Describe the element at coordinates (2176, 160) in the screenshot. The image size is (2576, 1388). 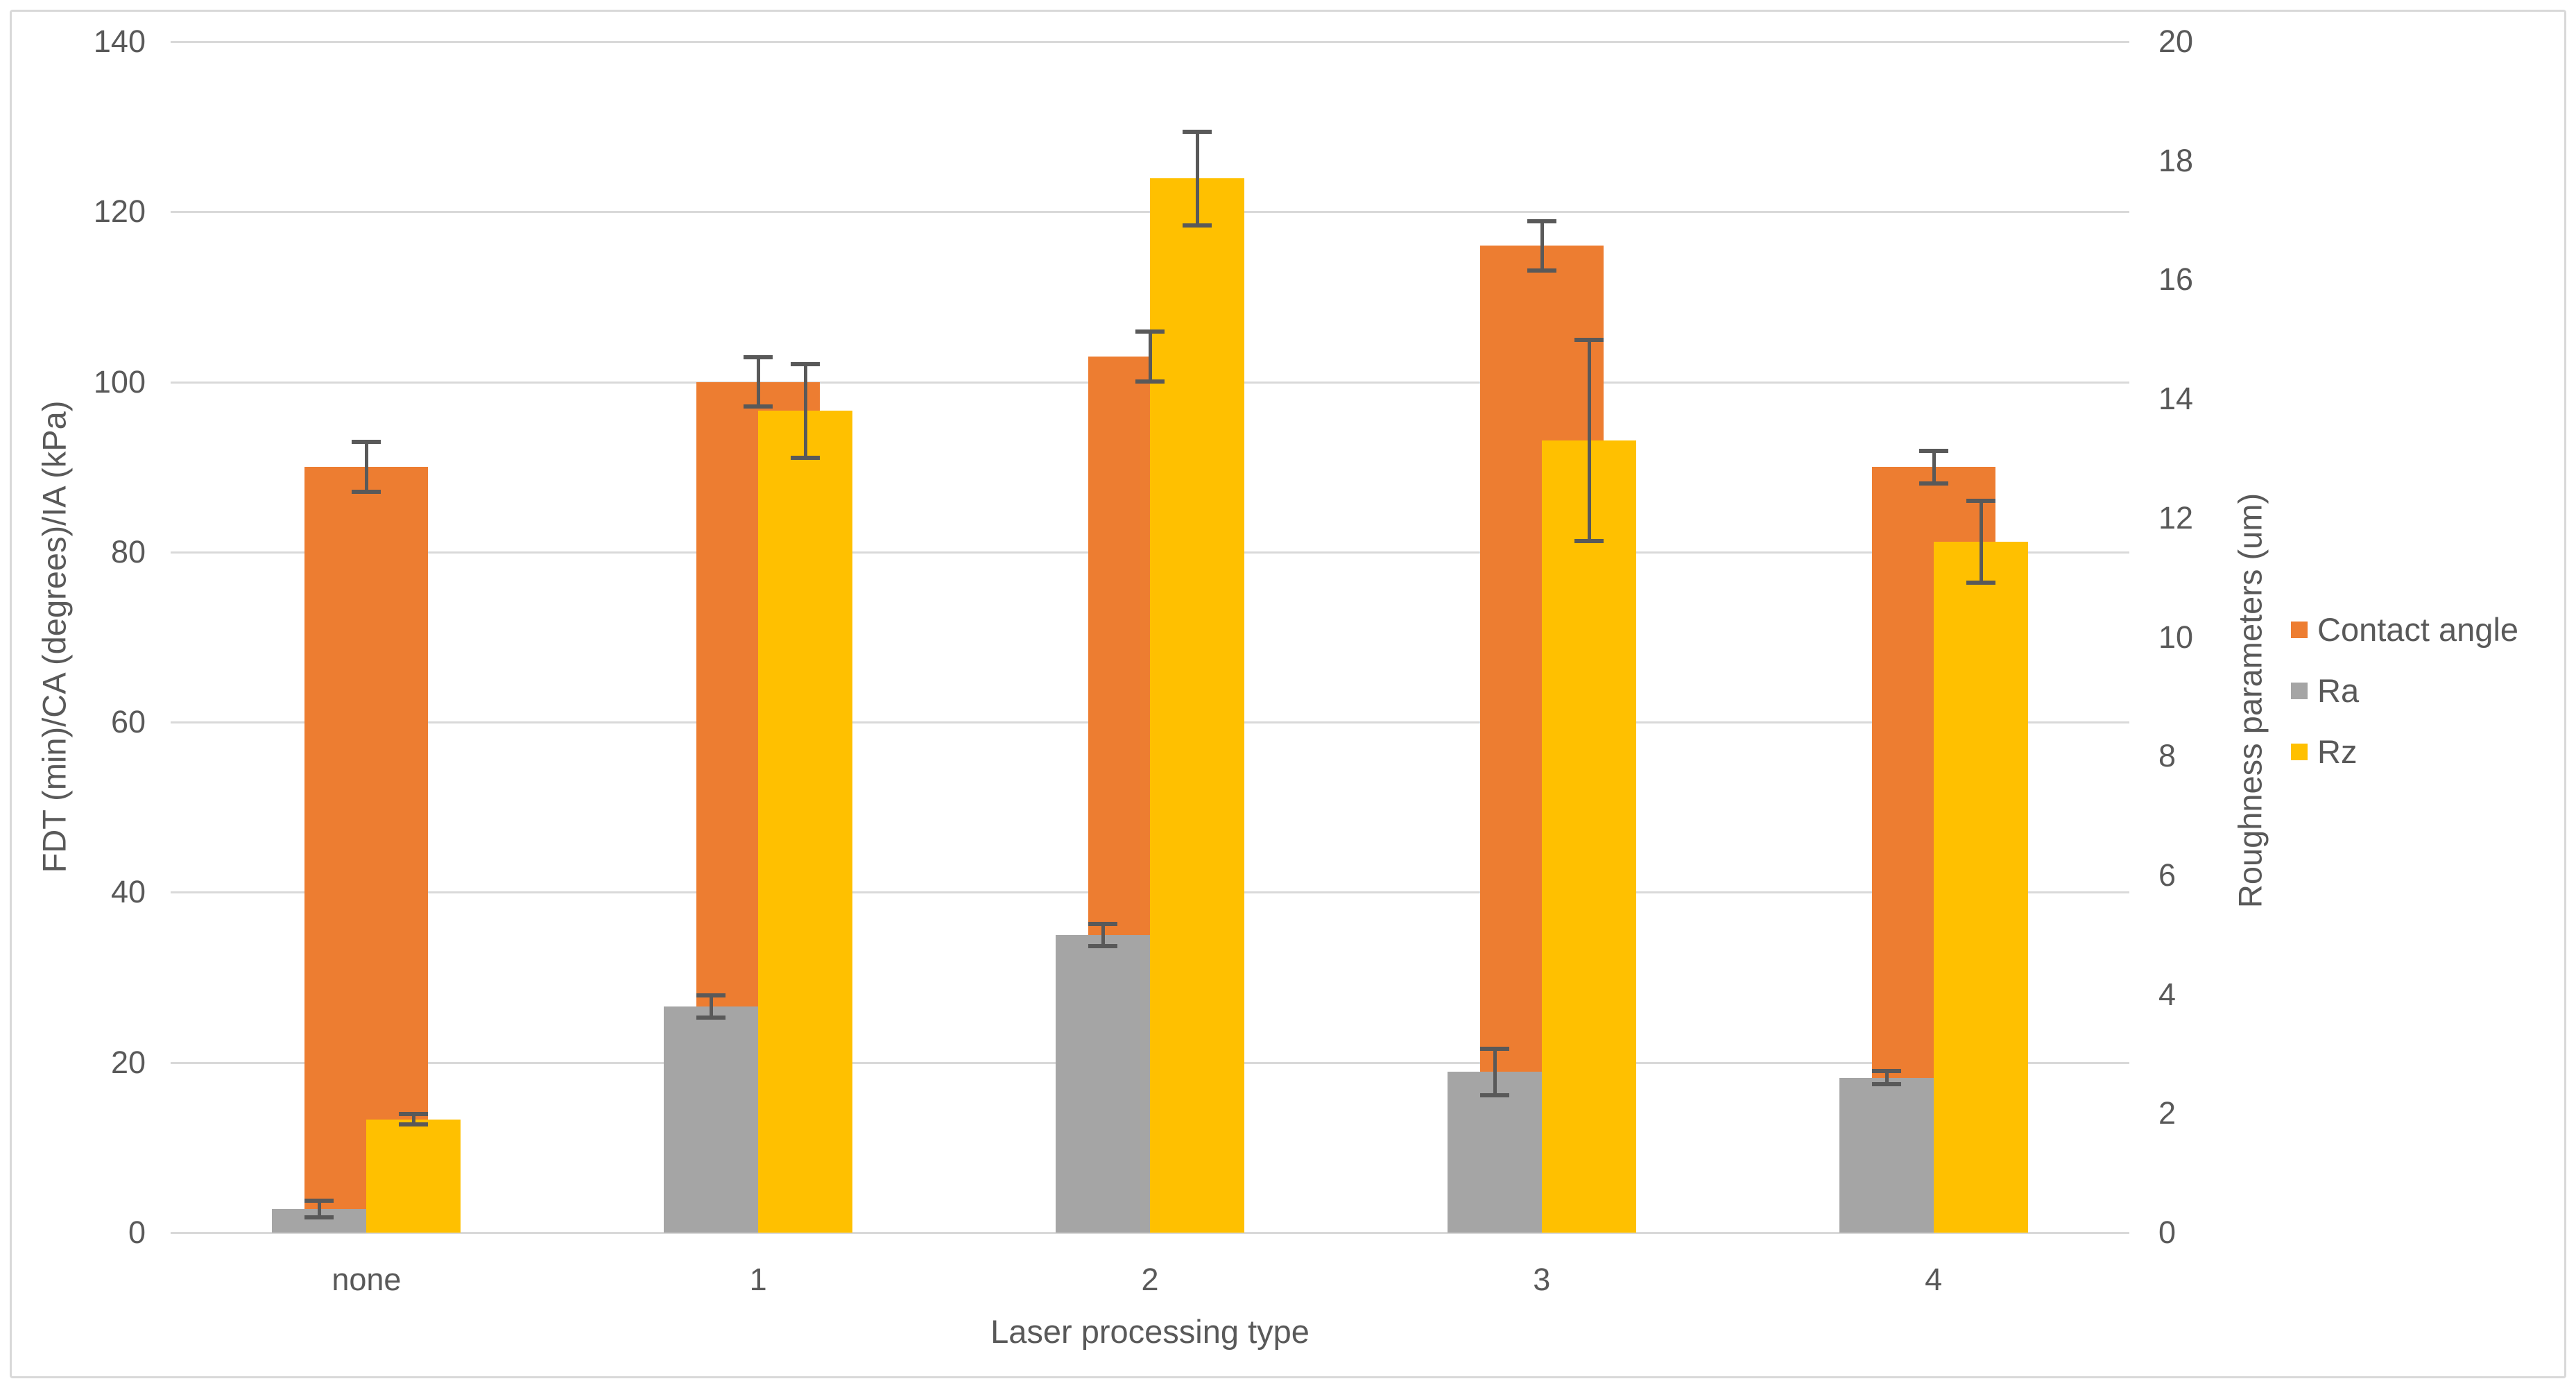
I see `y2-axis-tick-label: 18` at that location.